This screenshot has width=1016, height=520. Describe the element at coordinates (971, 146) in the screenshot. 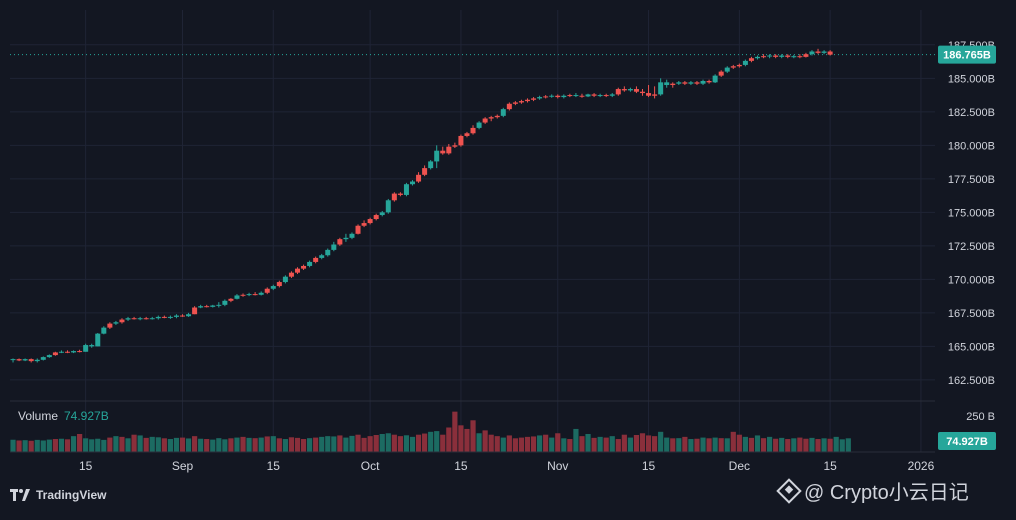

I see `price-tick-label: 180.000B` at that location.